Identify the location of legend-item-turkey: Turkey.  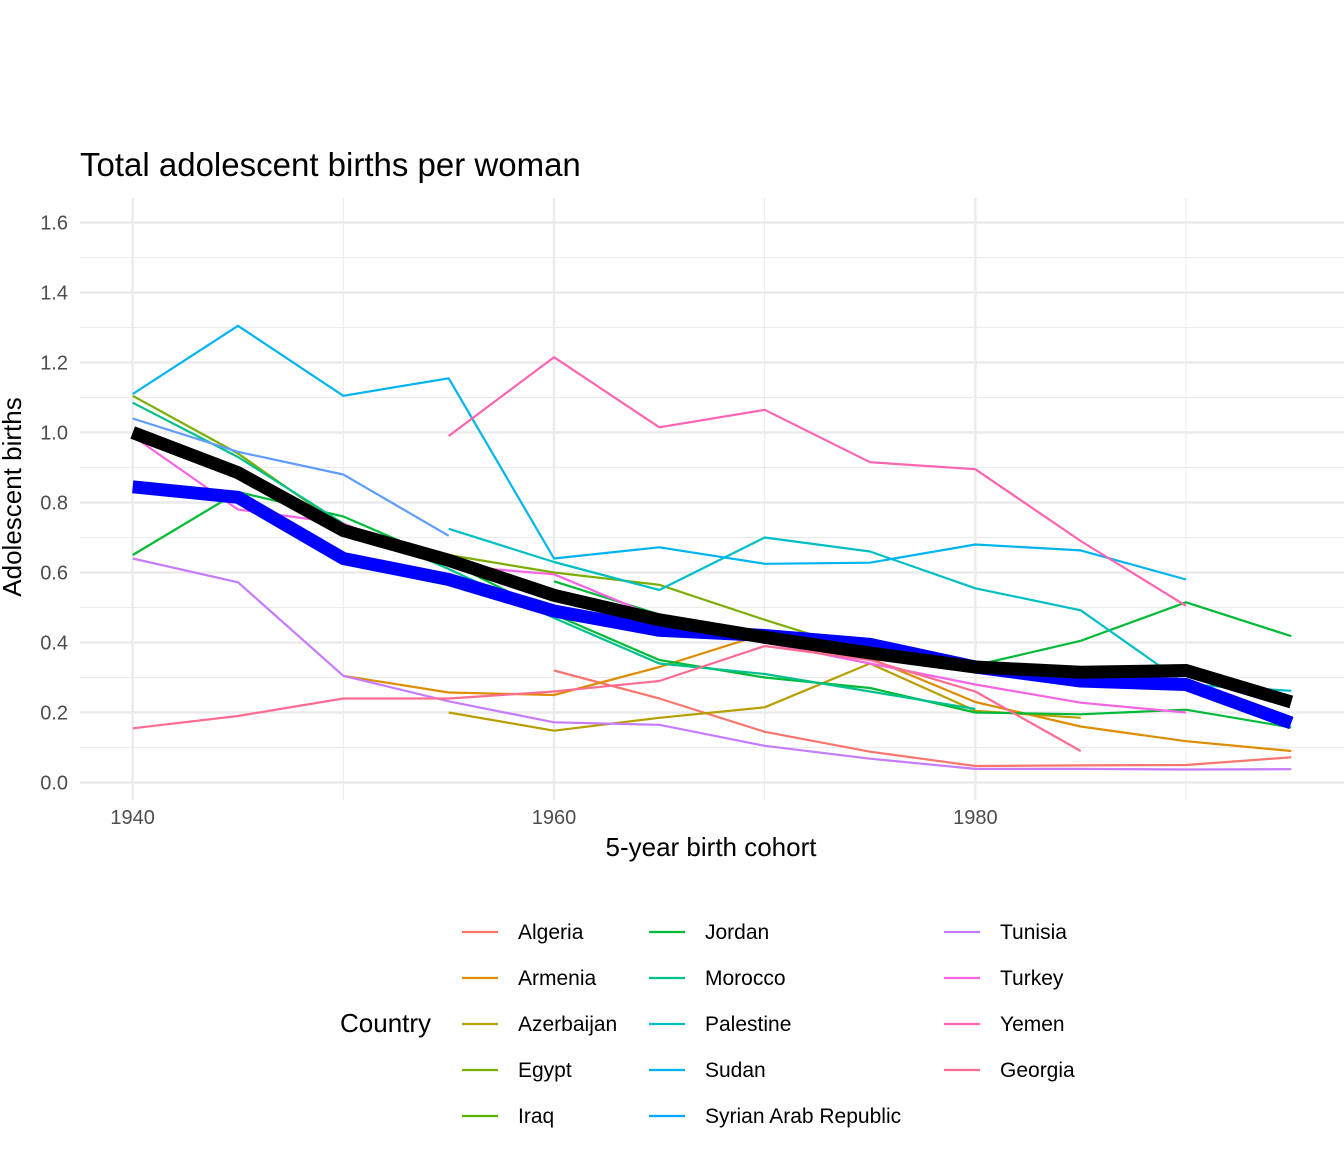
(1004, 978).